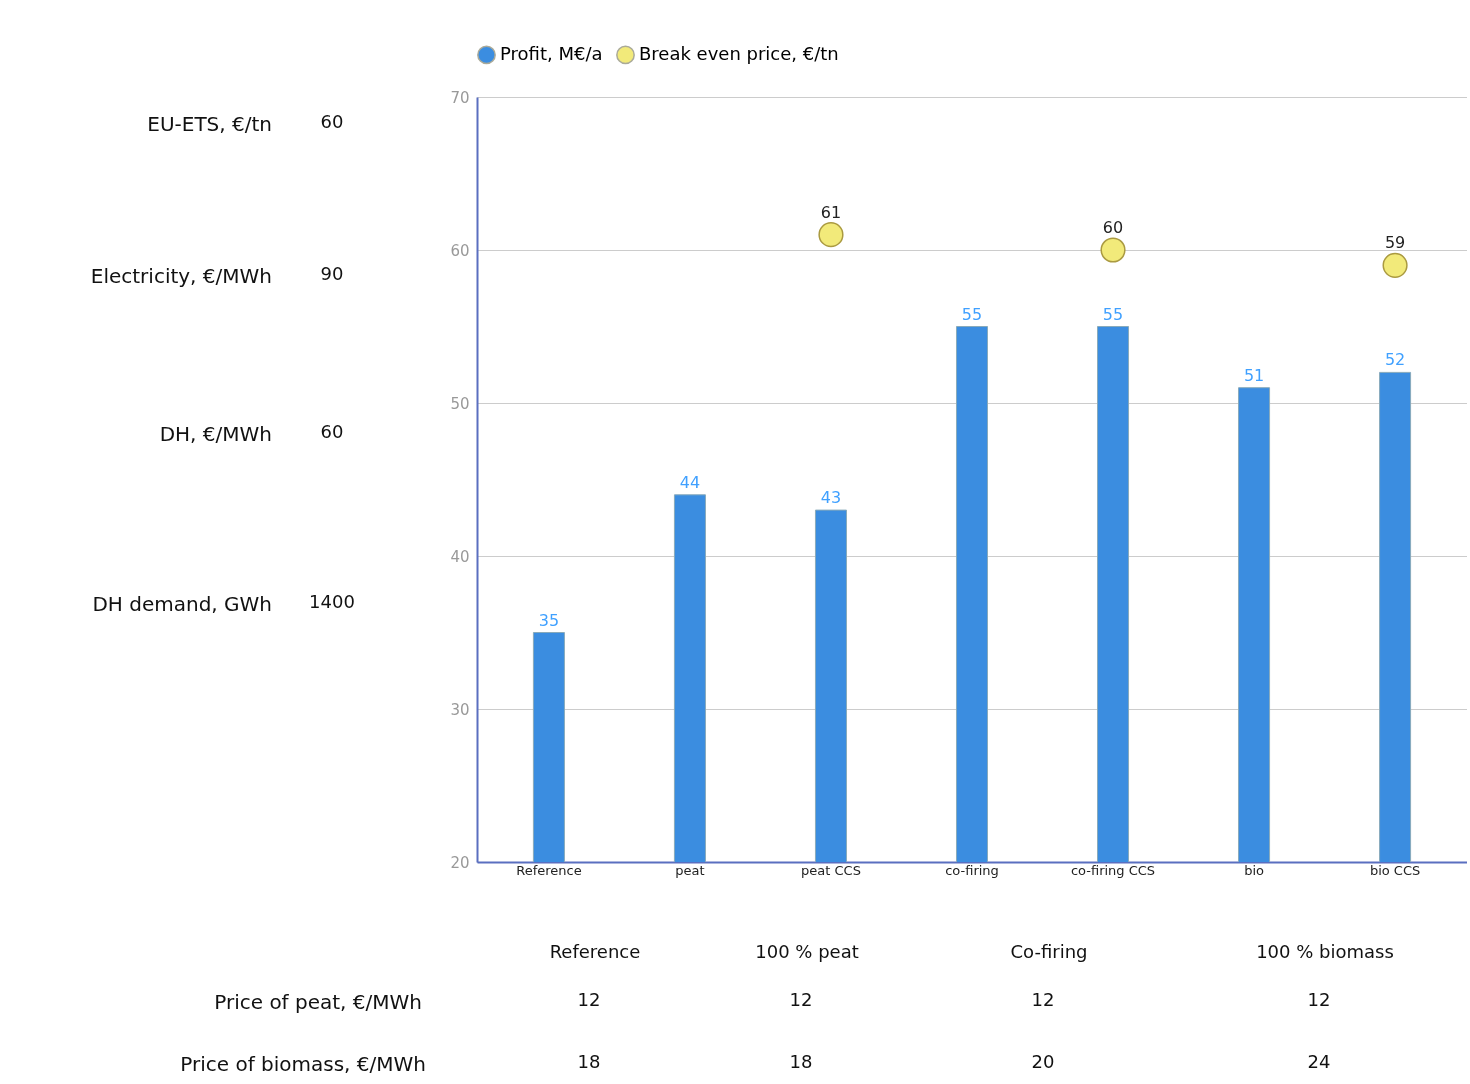 The height and width of the screenshot is (1084, 1470). I want to click on x-tick-label: Reference, so click(549, 870).